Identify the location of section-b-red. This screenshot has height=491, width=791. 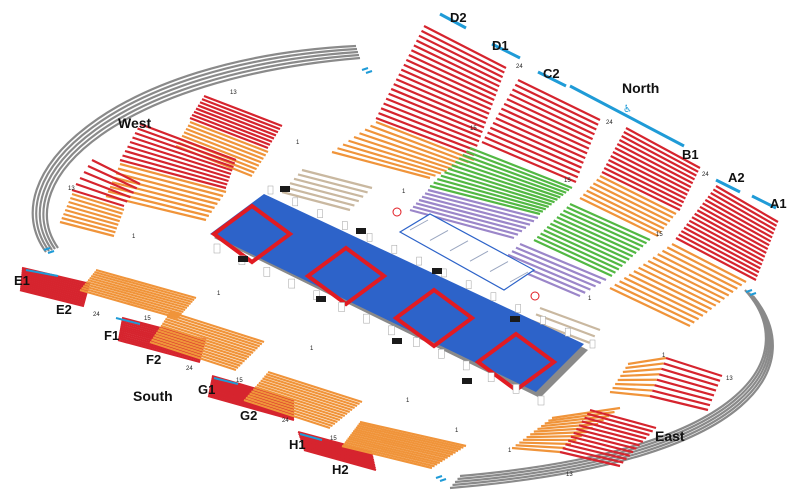
(651, 169).